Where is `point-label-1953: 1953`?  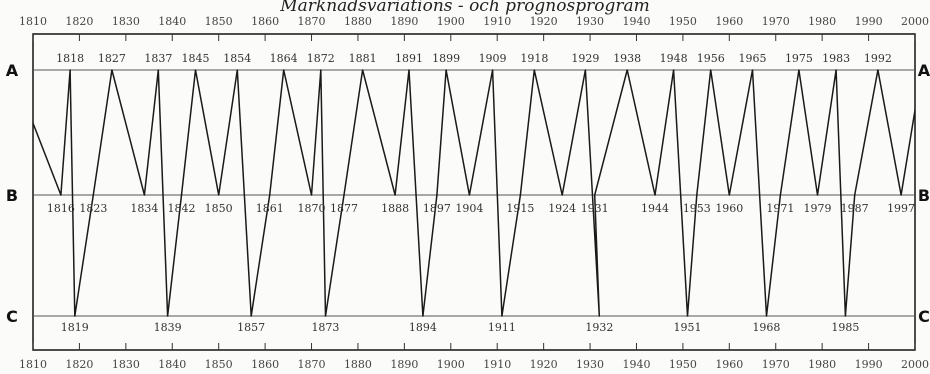 point-label-1953: 1953 is located at coordinates (697, 208).